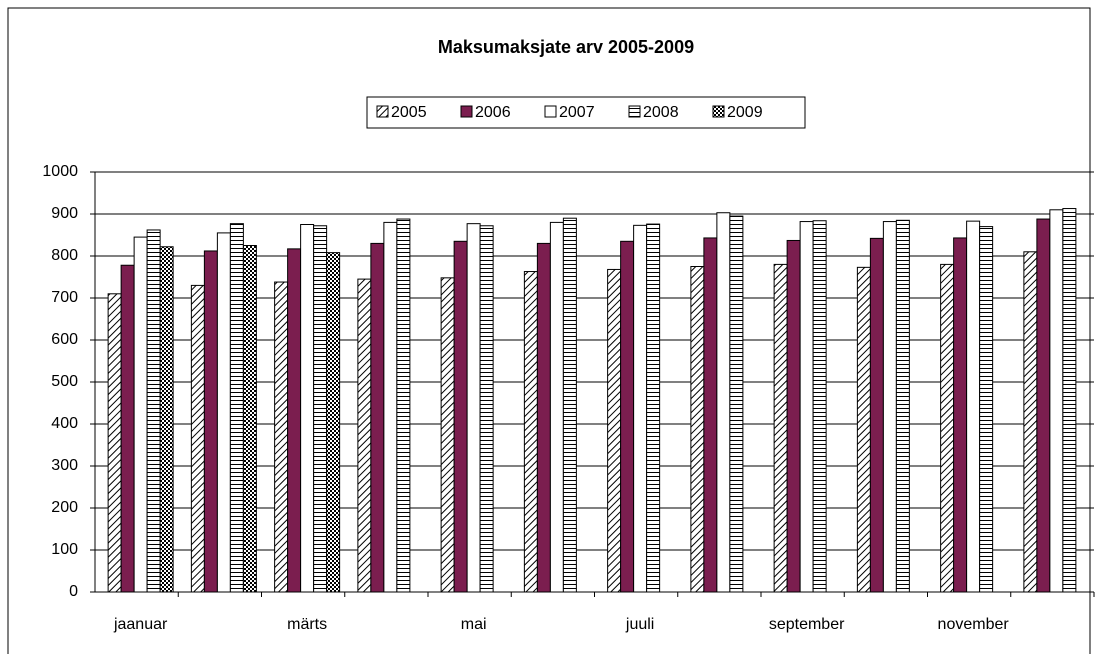 This screenshot has width=1098, height=654. Describe the element at coordinates (60, 171) in the screenshot. I see `y-tick-label: 1000` at that location.